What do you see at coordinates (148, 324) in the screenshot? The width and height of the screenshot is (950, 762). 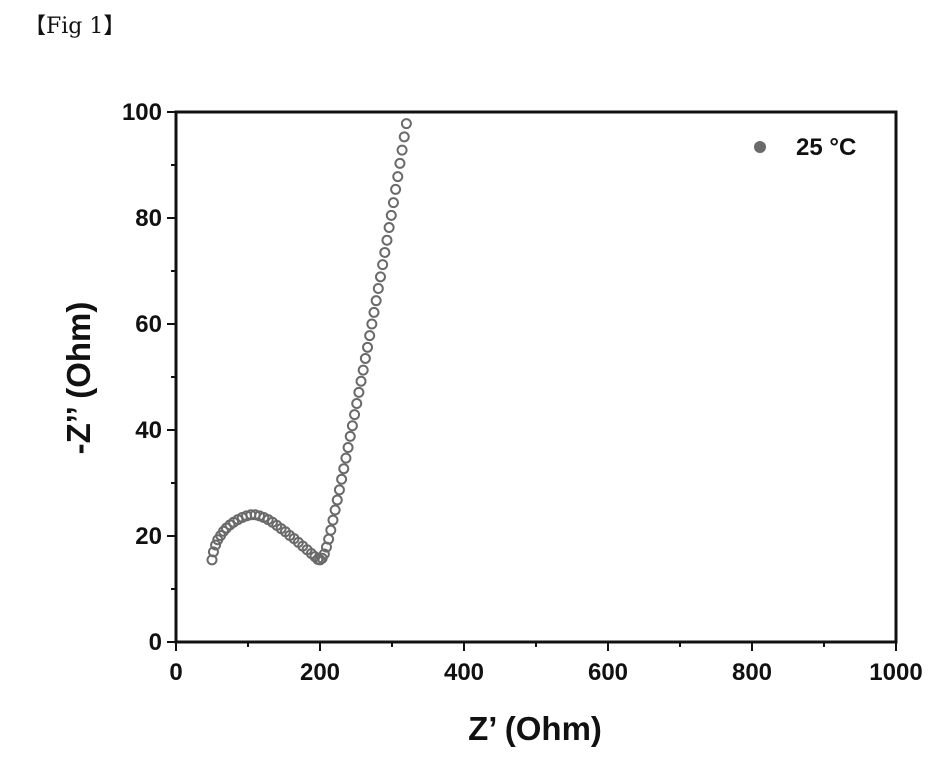 I see `y-tick-label: 60` at bounding box center [148, 324].